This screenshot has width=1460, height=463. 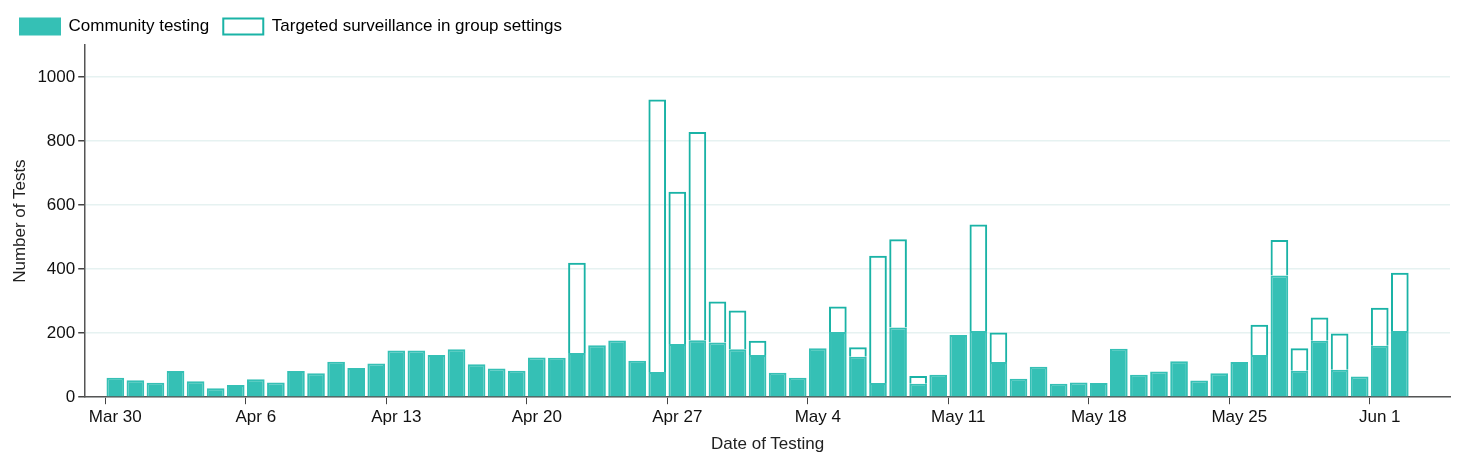 I want to click on x-tick-label: Mar 30, so click(x=115, y=417).